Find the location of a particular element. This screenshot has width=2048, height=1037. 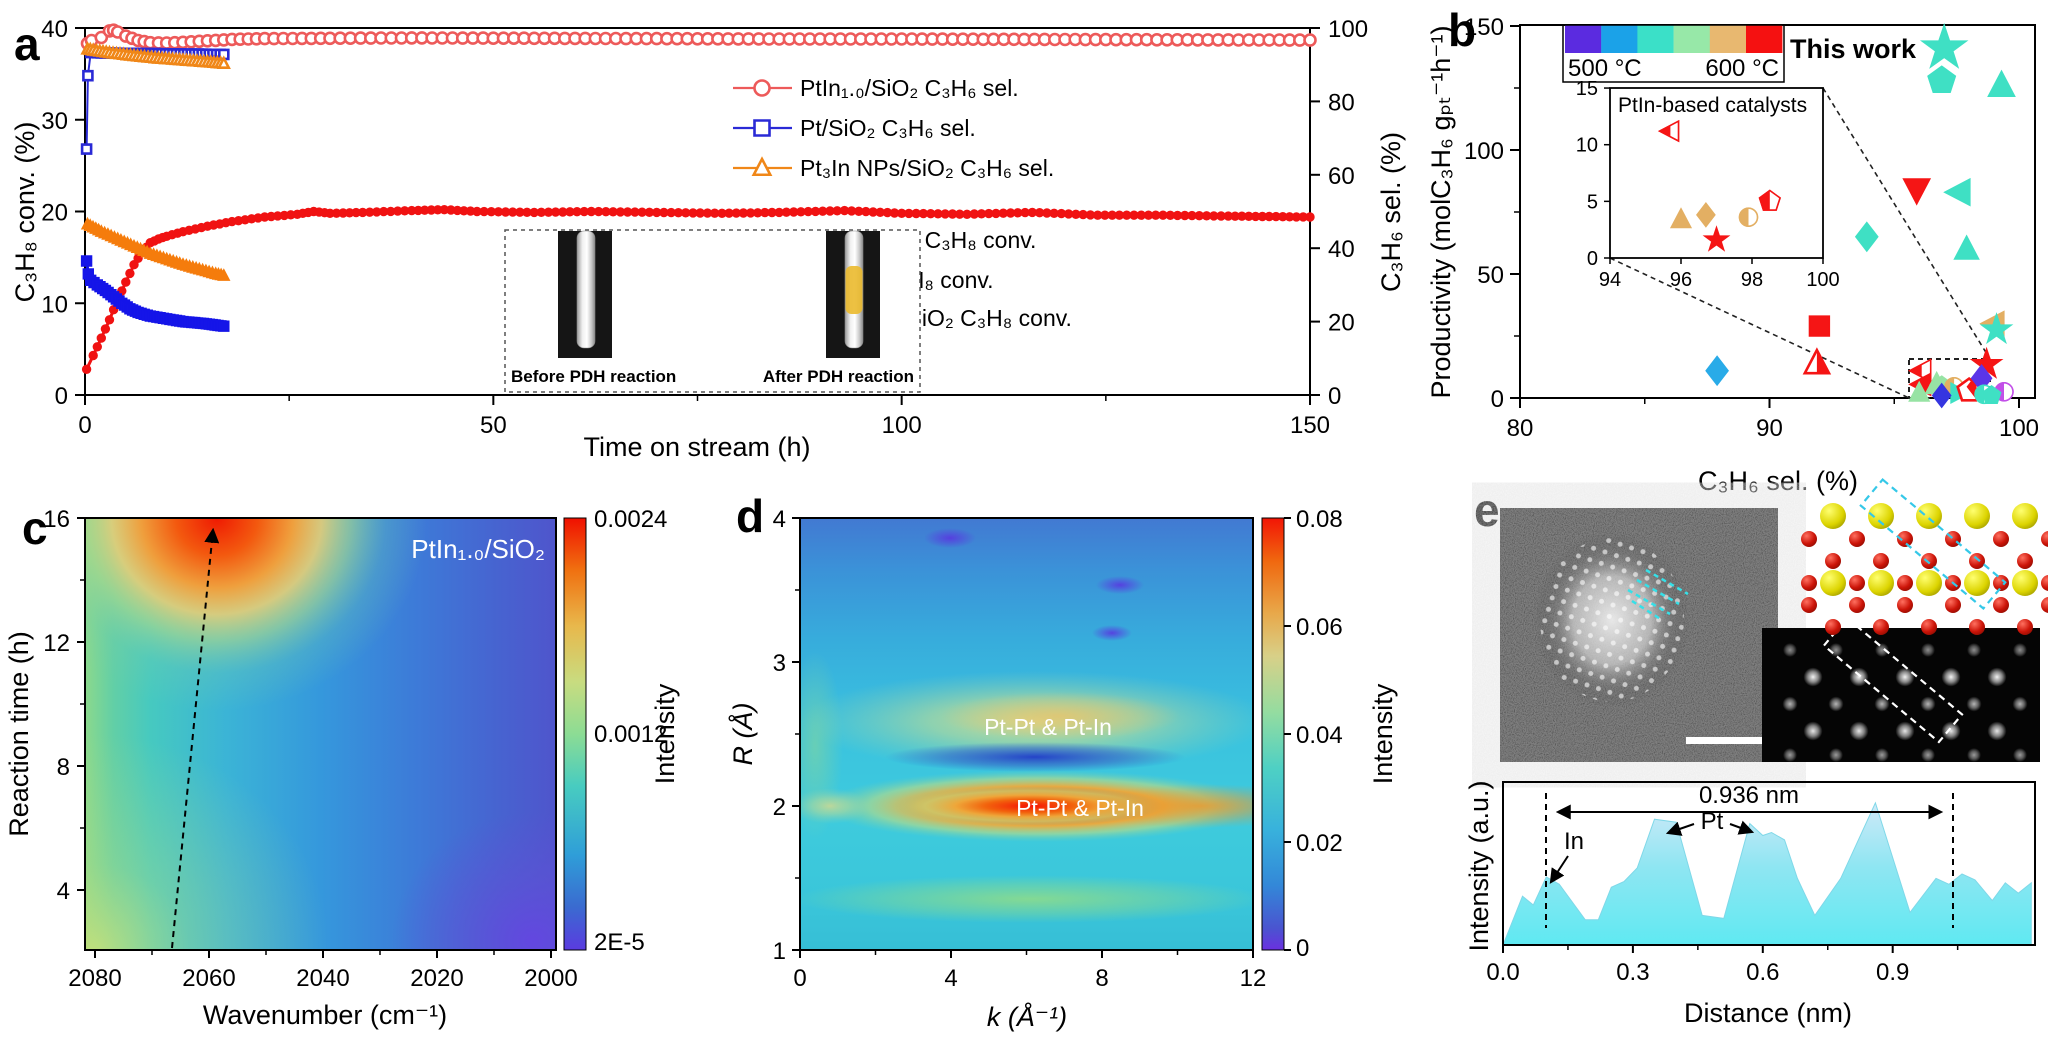

band-low-green is located at coordinates (1026, 899).